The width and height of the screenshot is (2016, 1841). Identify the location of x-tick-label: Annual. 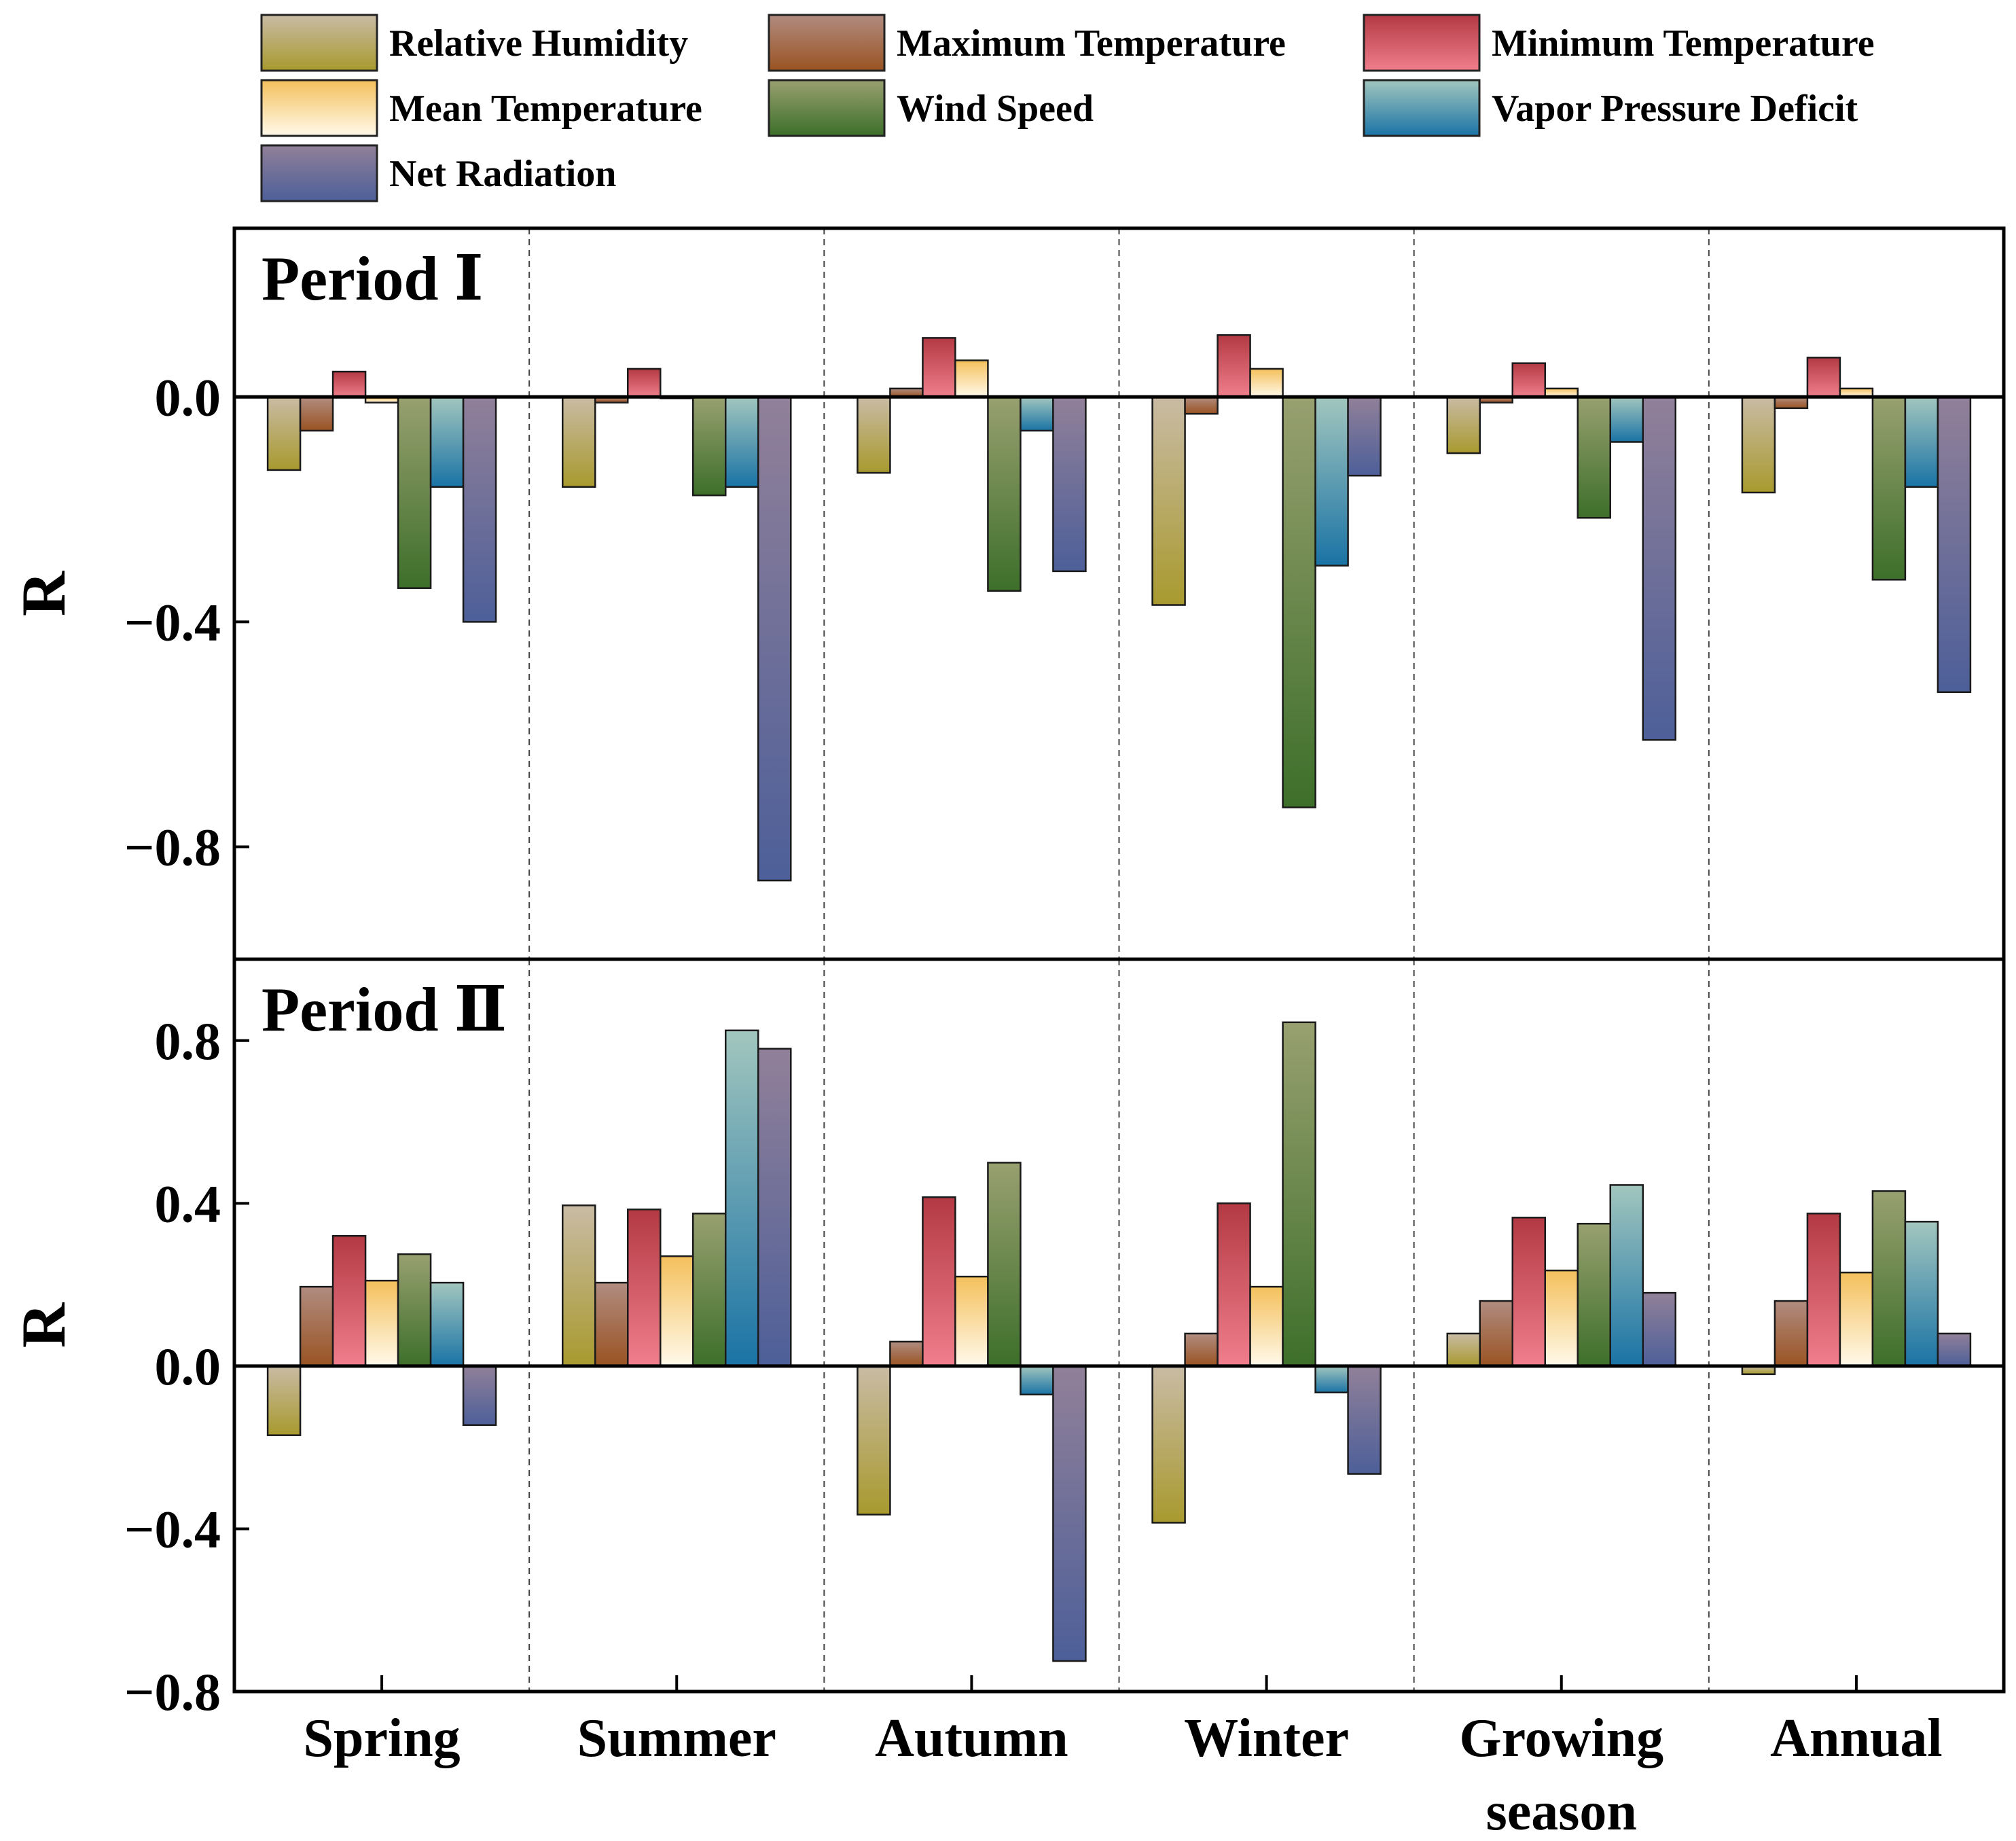
(1856, 1738).